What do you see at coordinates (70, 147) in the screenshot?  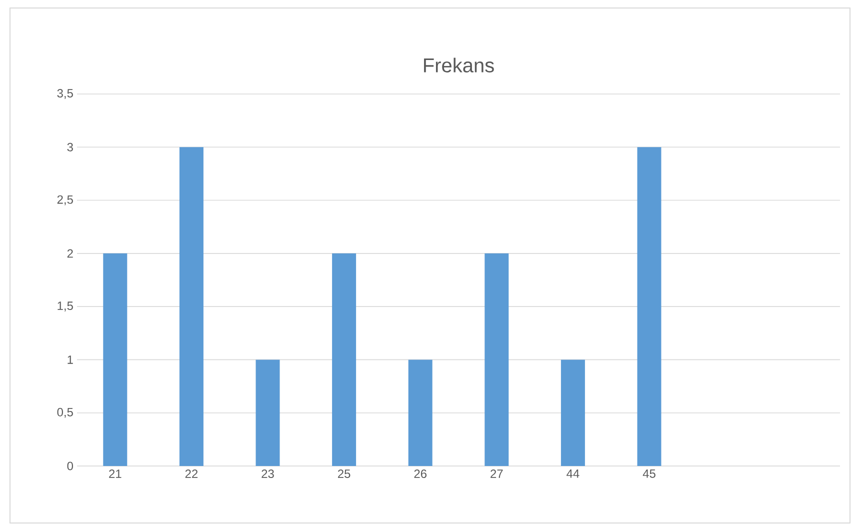 I see `y-tick-label: 3` at bounding box center [70, 147].